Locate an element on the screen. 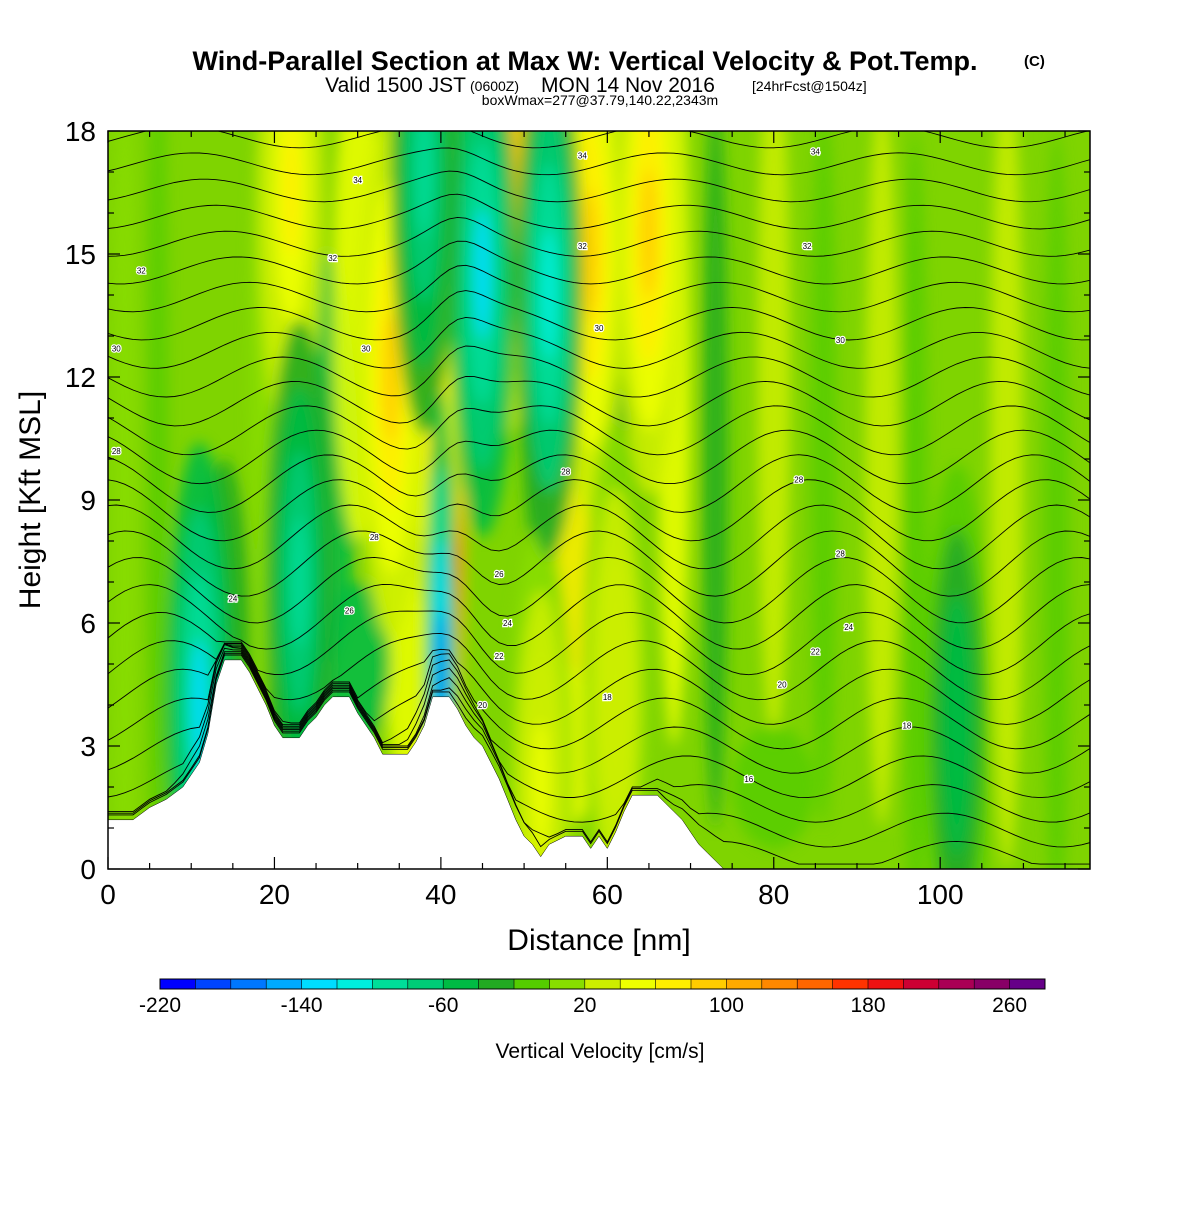  colorbar-label: Vertical Velocity [cm/s] is located at coordinates (600, 1051).